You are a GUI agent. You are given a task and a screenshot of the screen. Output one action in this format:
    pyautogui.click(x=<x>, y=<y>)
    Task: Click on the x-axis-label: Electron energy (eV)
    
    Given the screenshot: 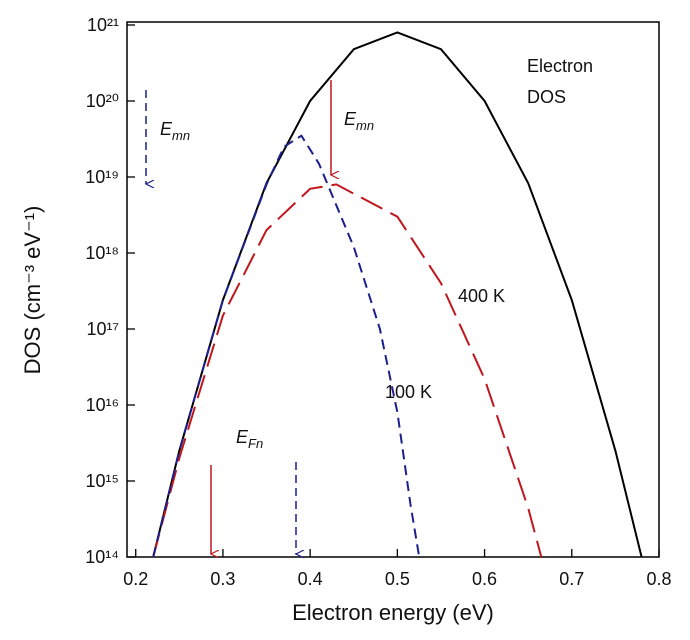 What is the action you would take?
    pyautogui.click(x=393, y=612)
    